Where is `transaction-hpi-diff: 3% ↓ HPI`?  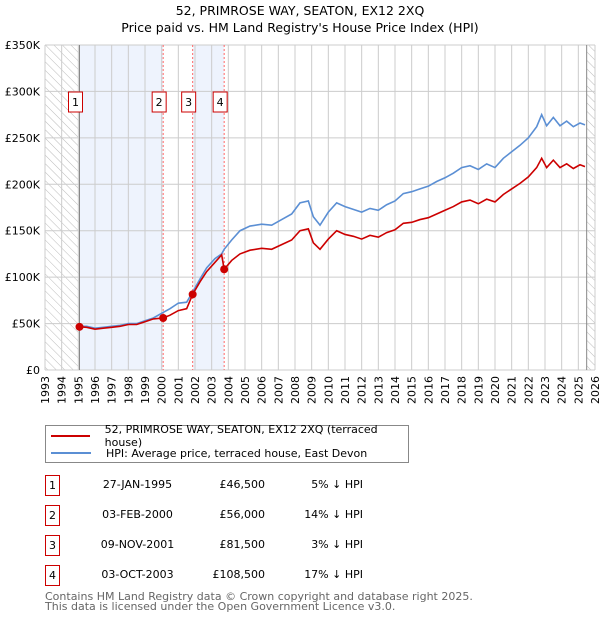 transaction-hpi-diff: 3% ↓ HPI is located at coordinates (337, 544).